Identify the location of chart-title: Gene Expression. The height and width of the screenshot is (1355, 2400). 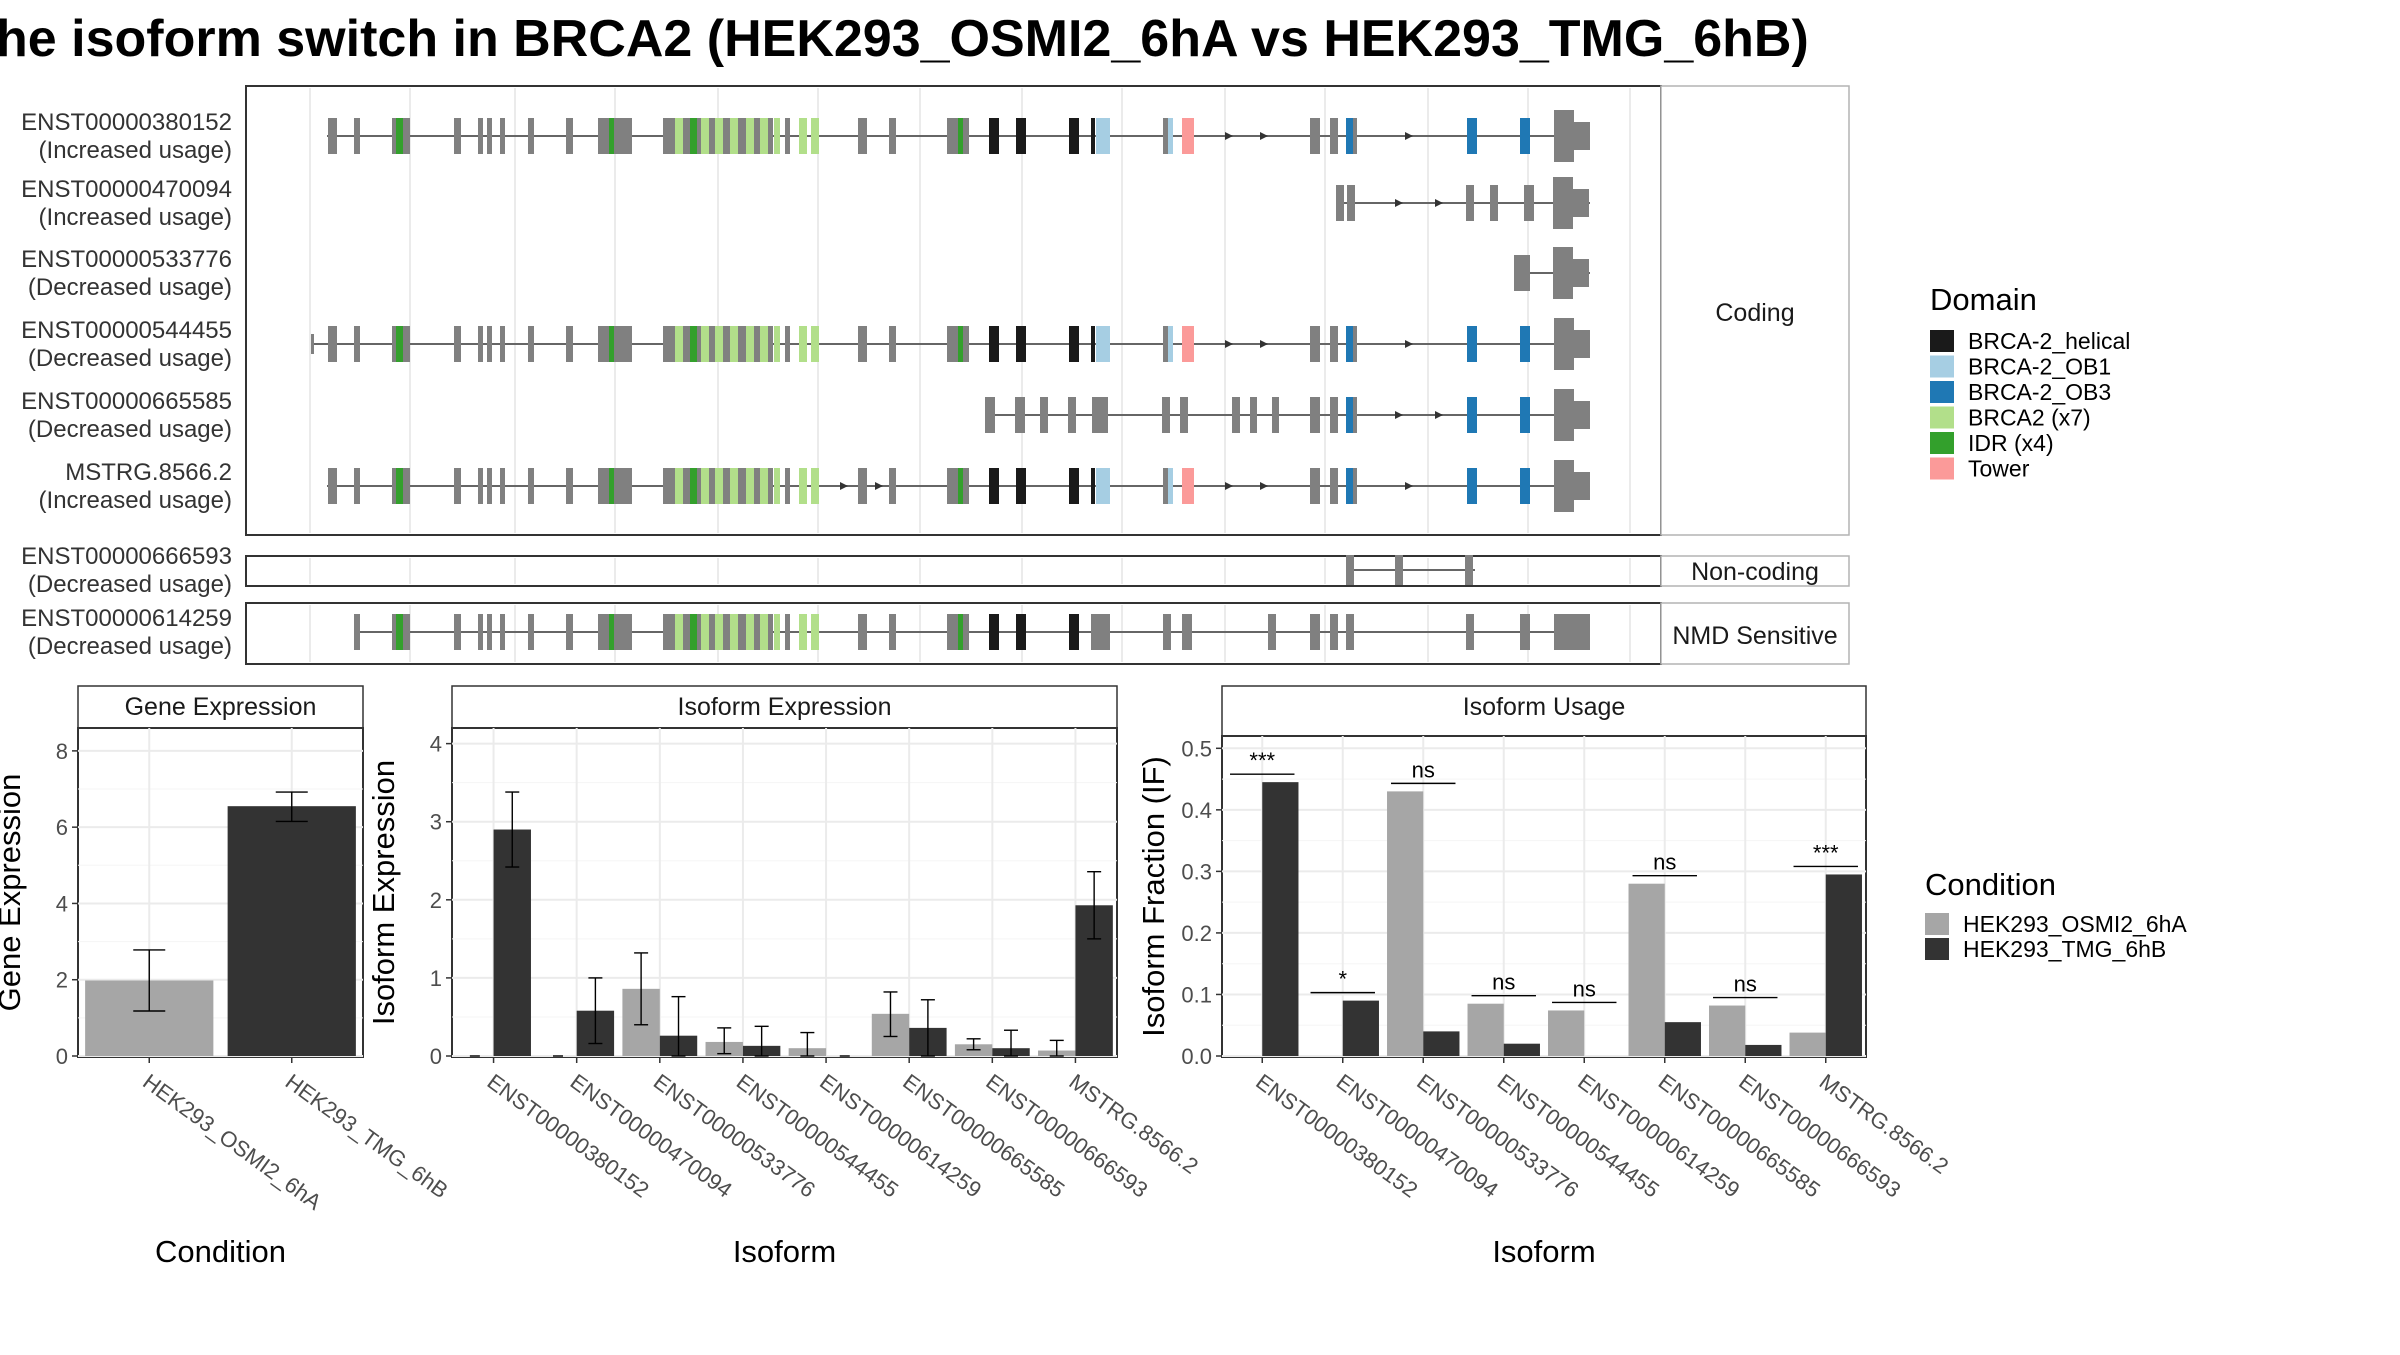
(221, 707).